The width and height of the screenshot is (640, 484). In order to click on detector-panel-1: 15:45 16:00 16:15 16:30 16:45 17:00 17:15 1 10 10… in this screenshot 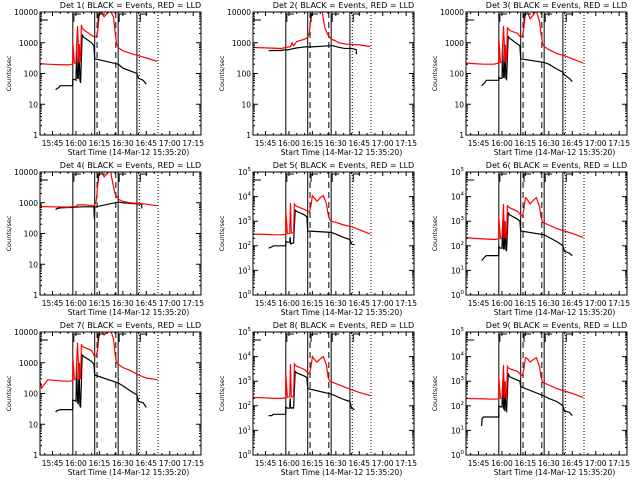, I will do `click(106, 80)`.